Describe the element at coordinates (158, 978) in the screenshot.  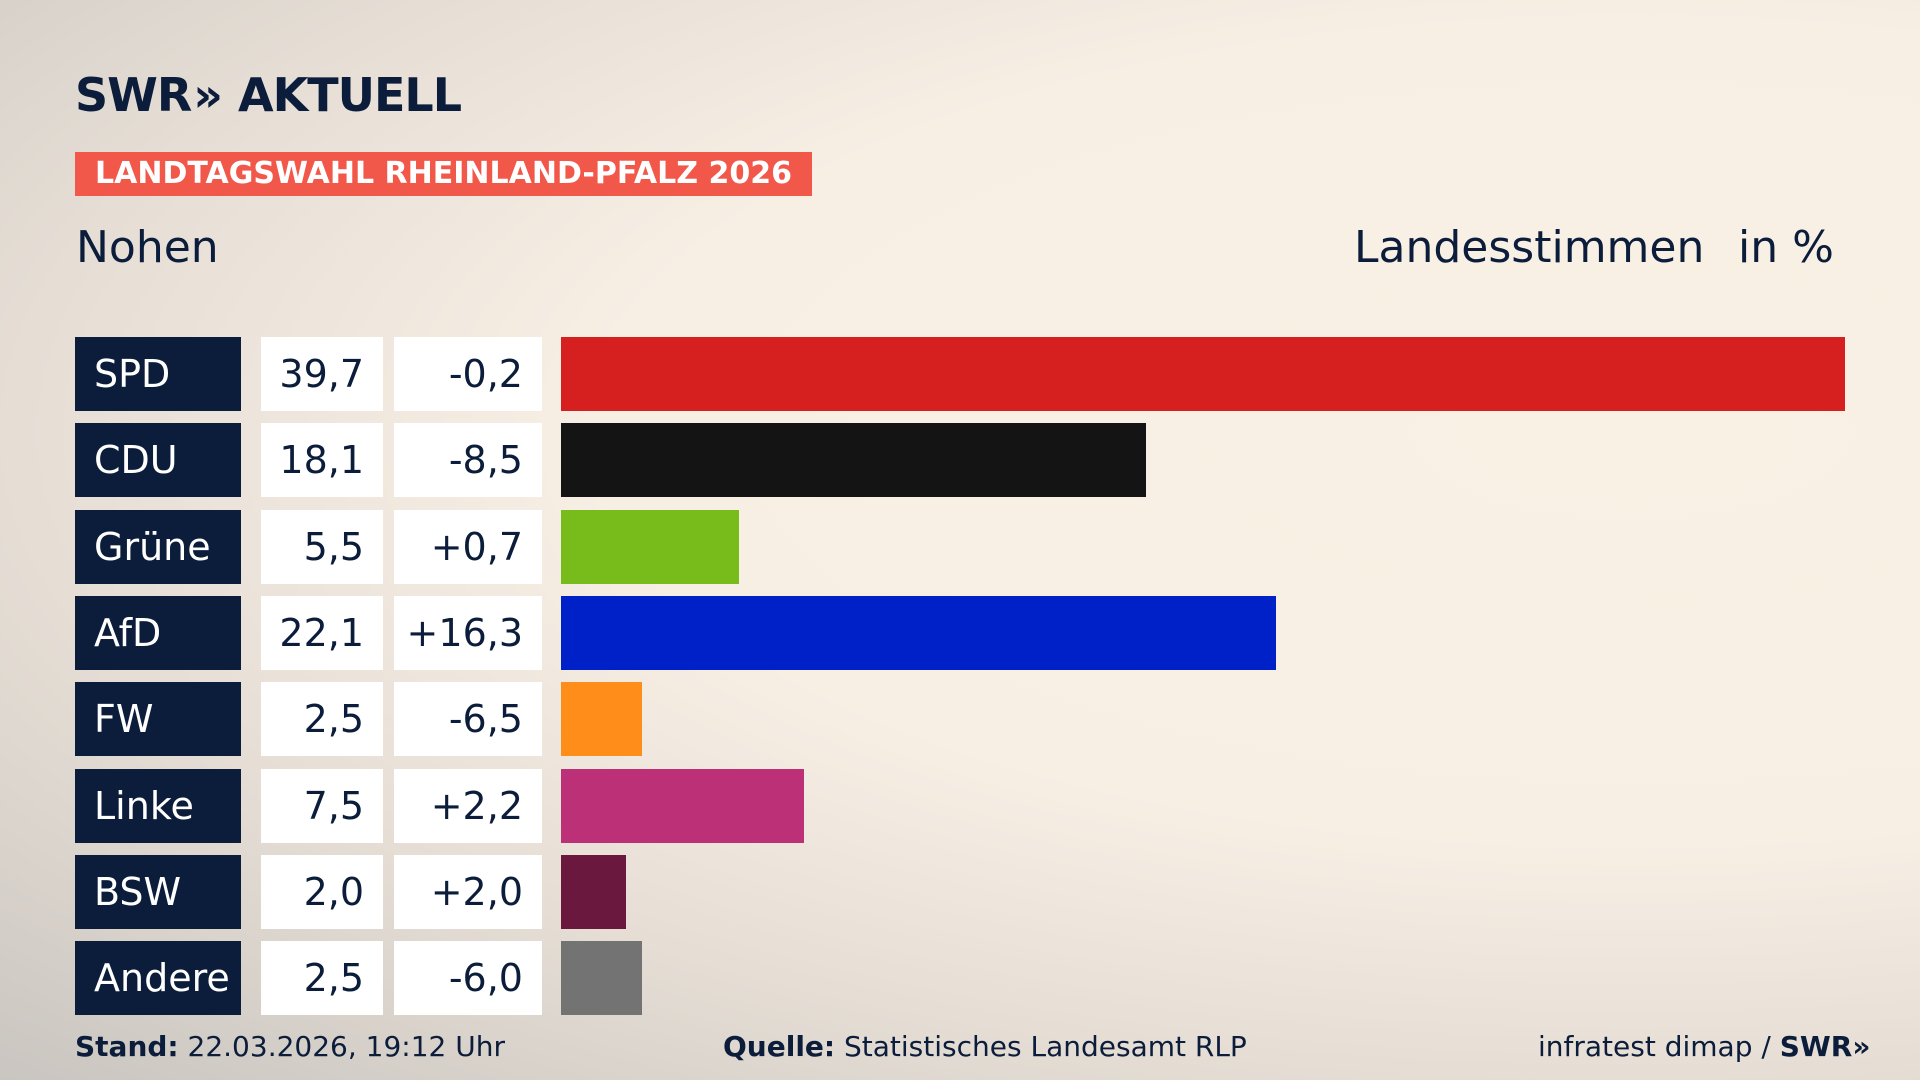
I see `party-label: Andere` at that location.